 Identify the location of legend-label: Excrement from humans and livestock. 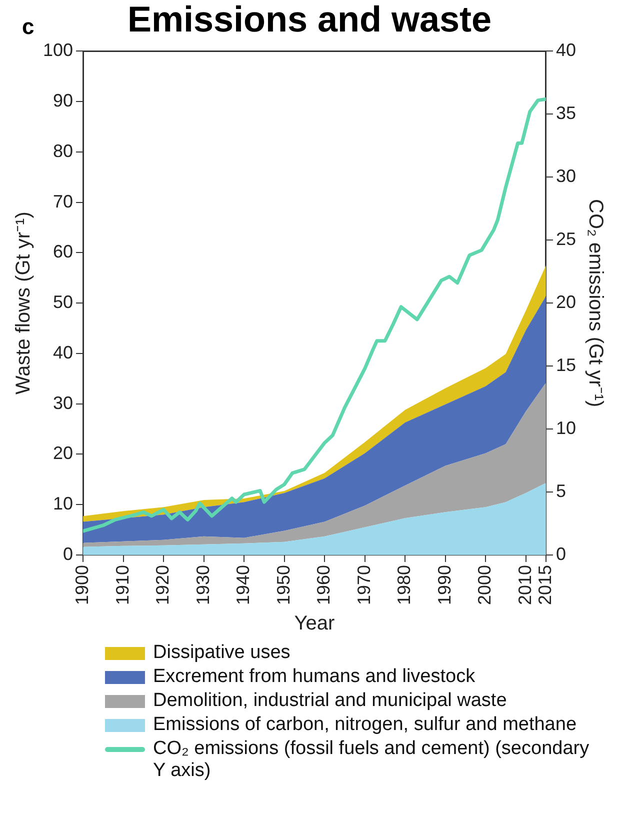
(314, 677).